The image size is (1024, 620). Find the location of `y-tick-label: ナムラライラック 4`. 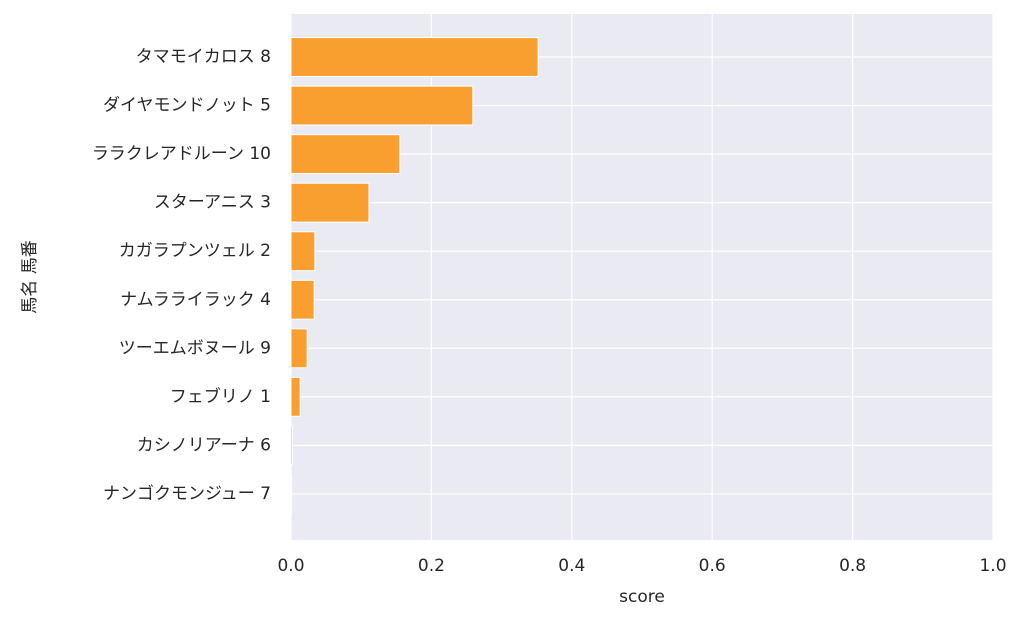

y-tick-label: ナムラライラック 4 is located at coordinates (195, 300).